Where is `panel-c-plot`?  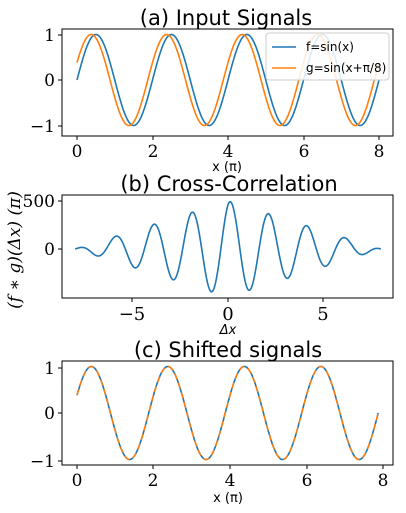
panel-c-plot is located at coordinates (227, 413).